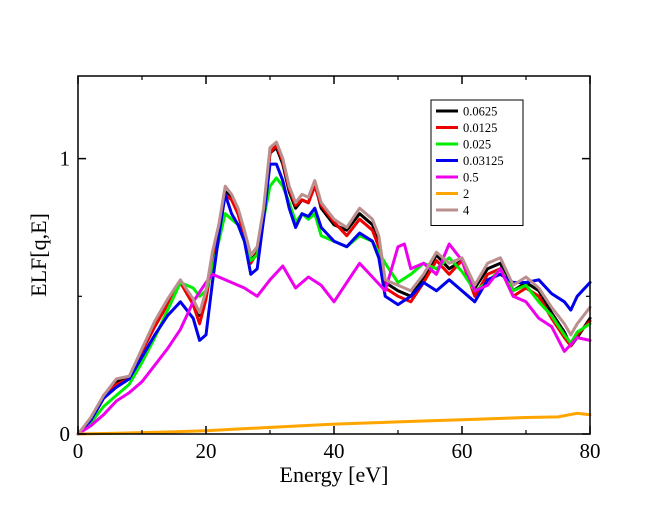 This screenshot has height=513, width=664. What do you see at coordinates (206, 451) in the screenshot?
I see `x-tick-label: 20` at bounding box center [206, 451].